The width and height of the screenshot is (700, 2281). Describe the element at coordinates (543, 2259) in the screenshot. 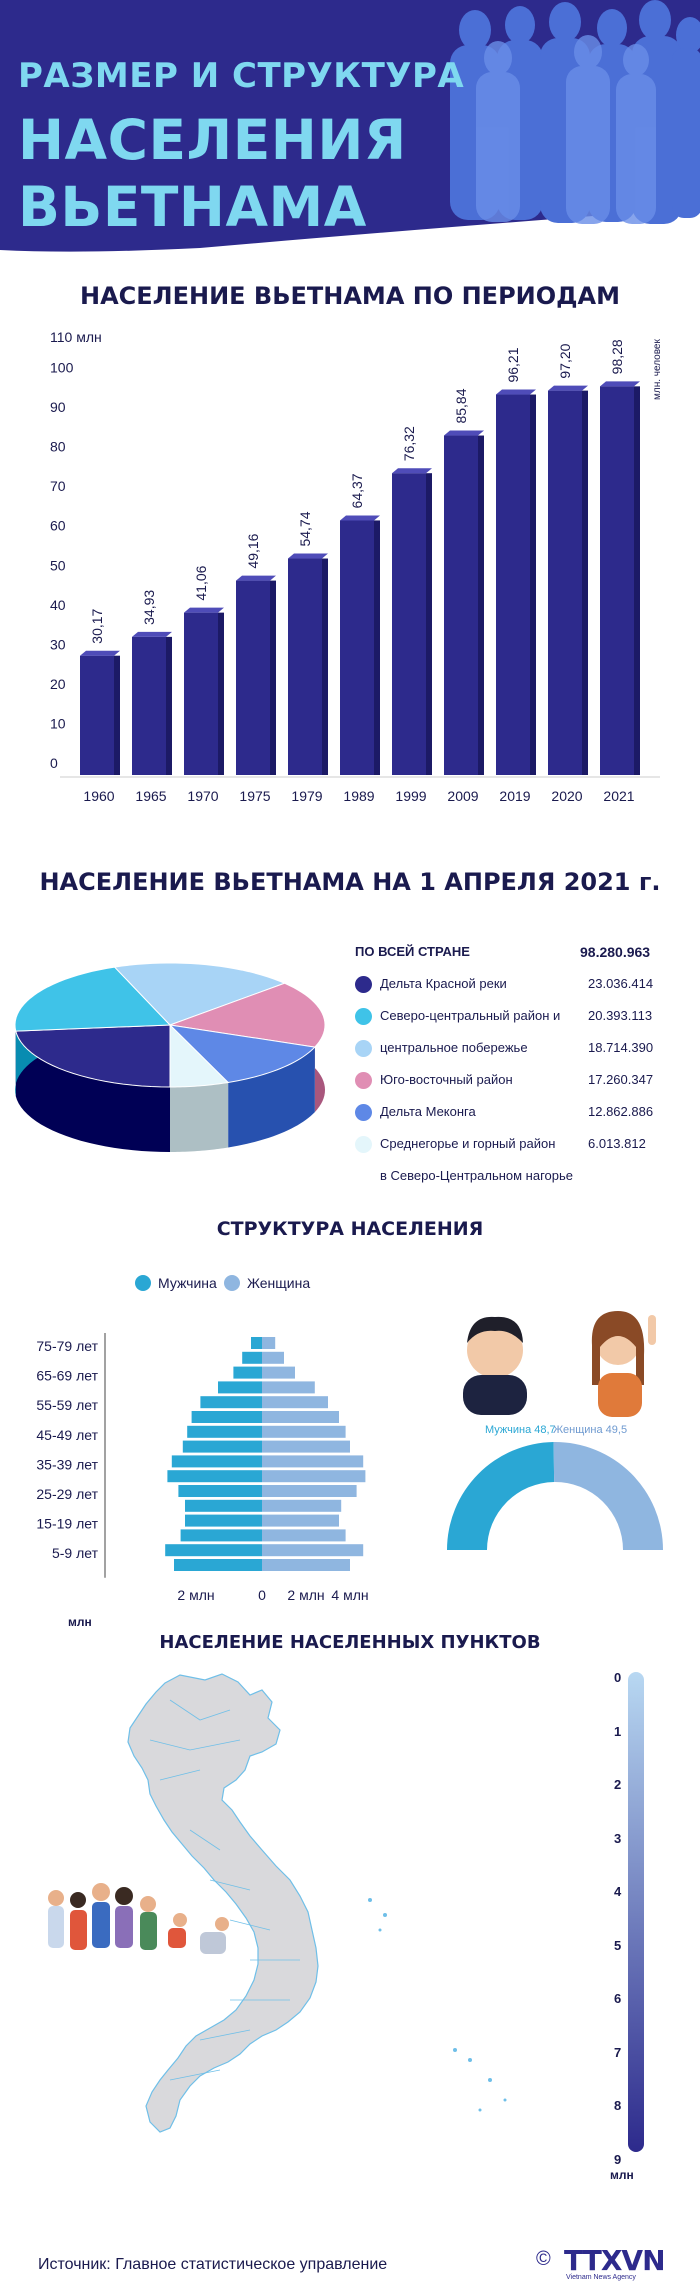

I see `copyright-icon: ©` at that location.